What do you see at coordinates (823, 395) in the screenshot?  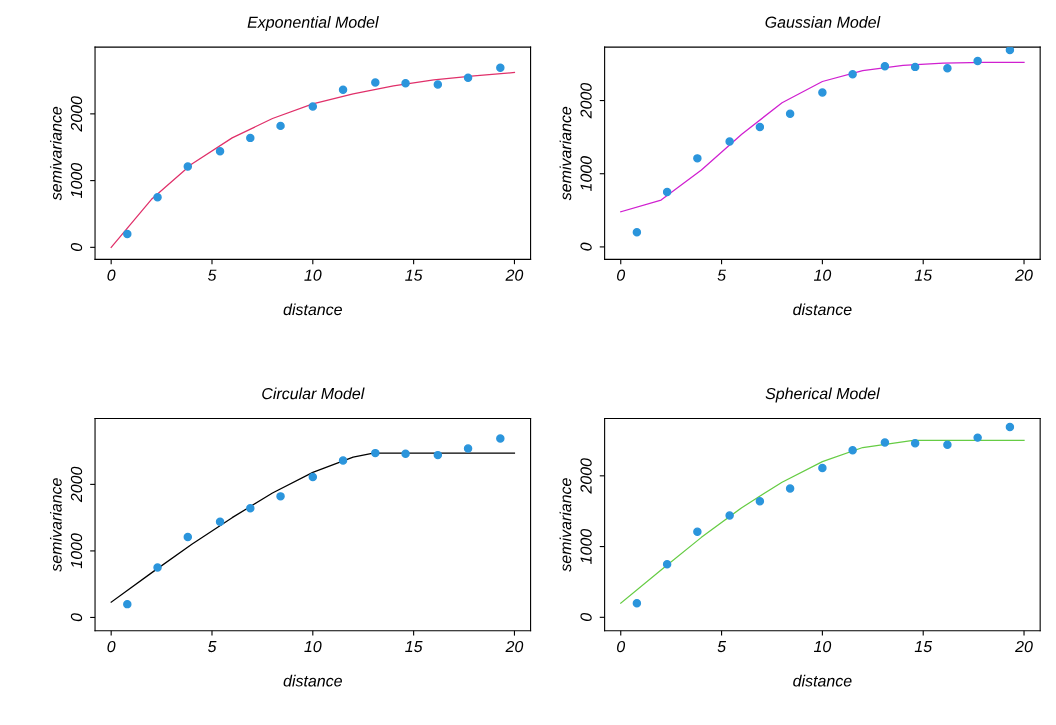 I see `chart-title: Spherical Model` at bounding box center [823, 395].